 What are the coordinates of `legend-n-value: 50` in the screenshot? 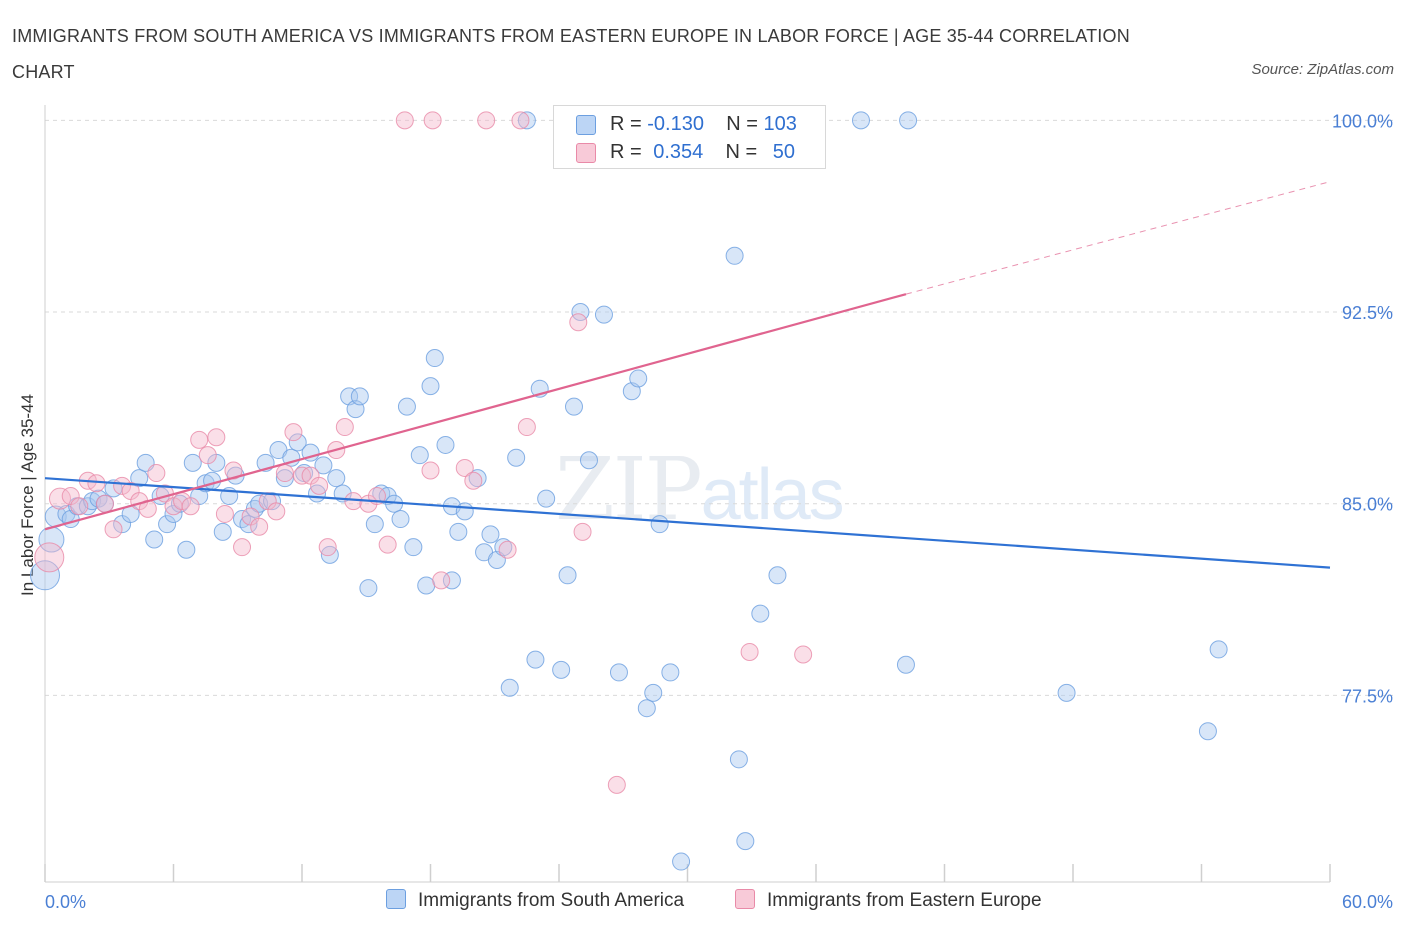 It's located at (784, 152).